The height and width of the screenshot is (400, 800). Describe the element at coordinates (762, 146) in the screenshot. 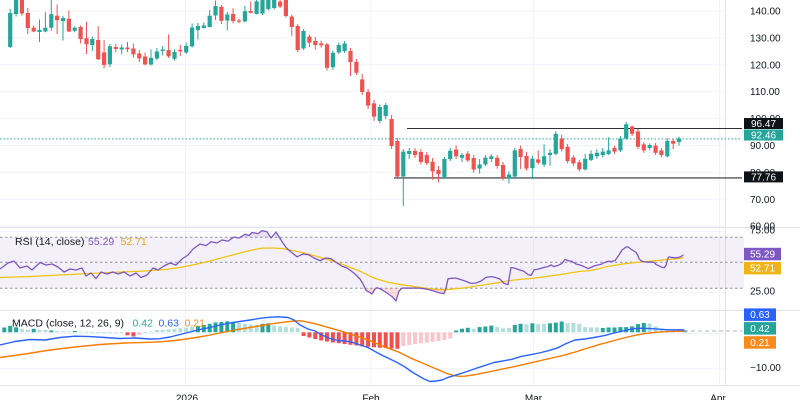

I see `svg-text: 90.00` at that location.